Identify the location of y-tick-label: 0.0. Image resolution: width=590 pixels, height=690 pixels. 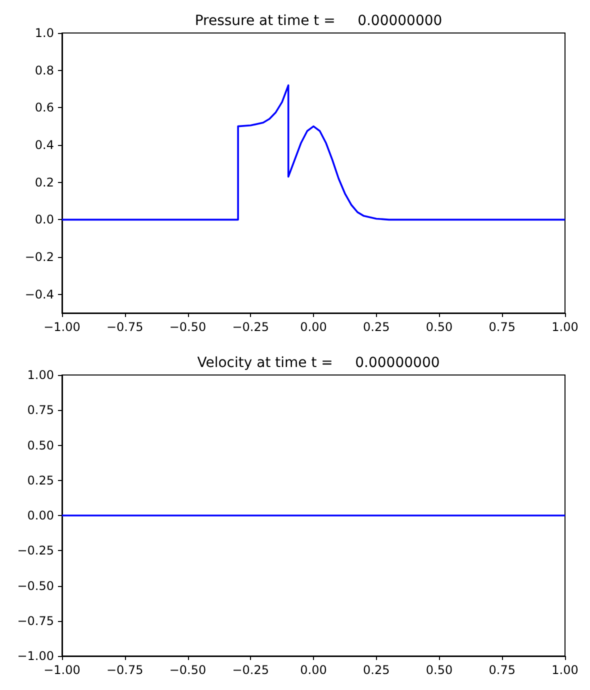
(44, 219).